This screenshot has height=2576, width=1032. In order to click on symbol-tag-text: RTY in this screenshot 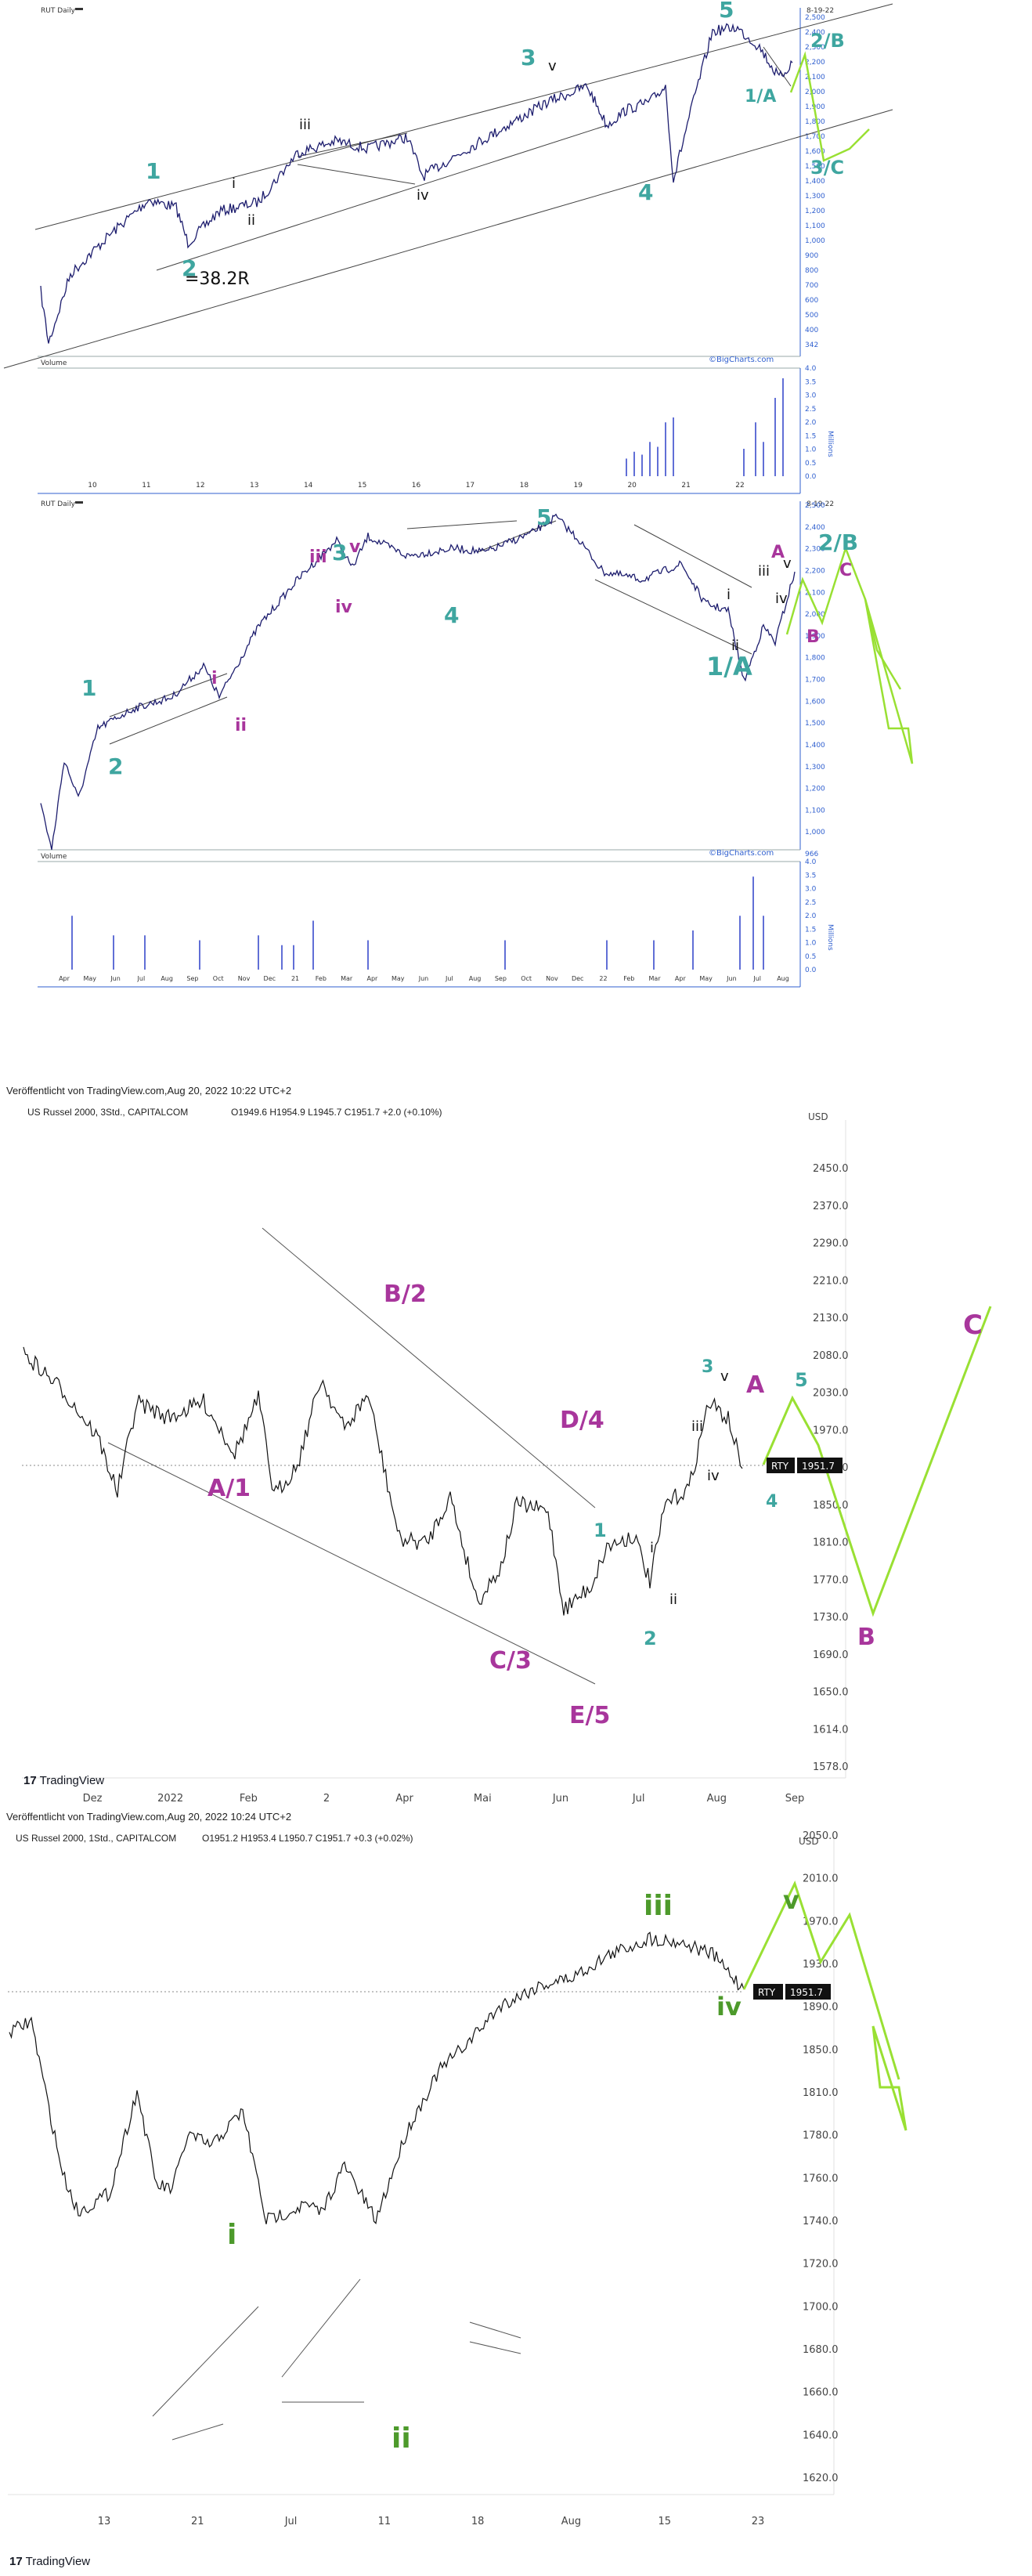, I will do `click(767, 1992)`.